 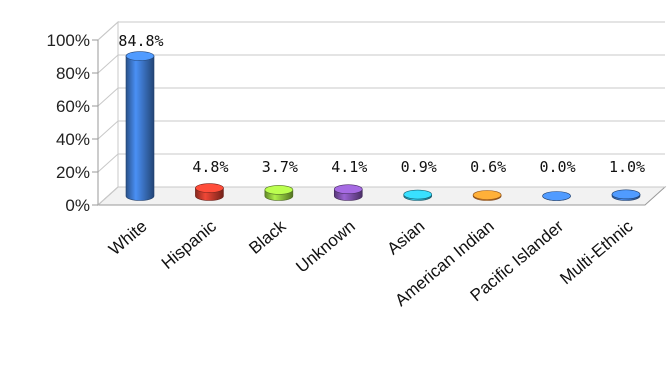 I want to click on bar-white, so click(x=140, y=126).